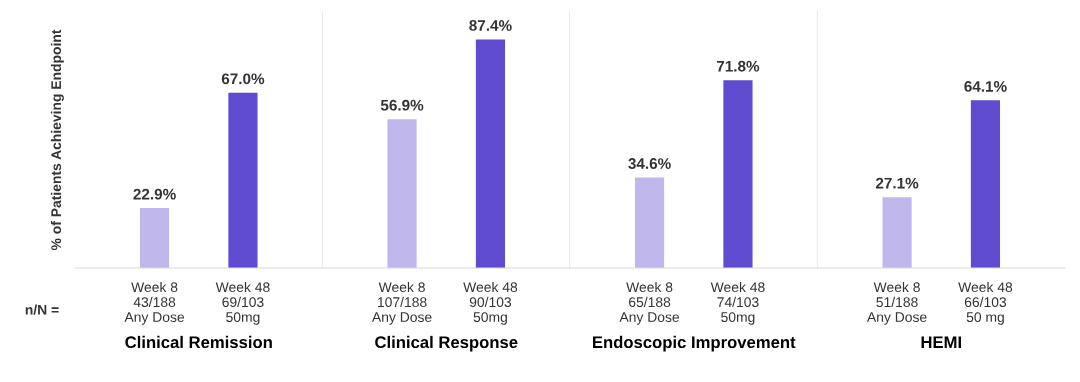 The height and width of the screenshot is (382, 1080). Describe the element at coordinates (42, 309) in the screenshot. I see `text: n/N =` at that location.